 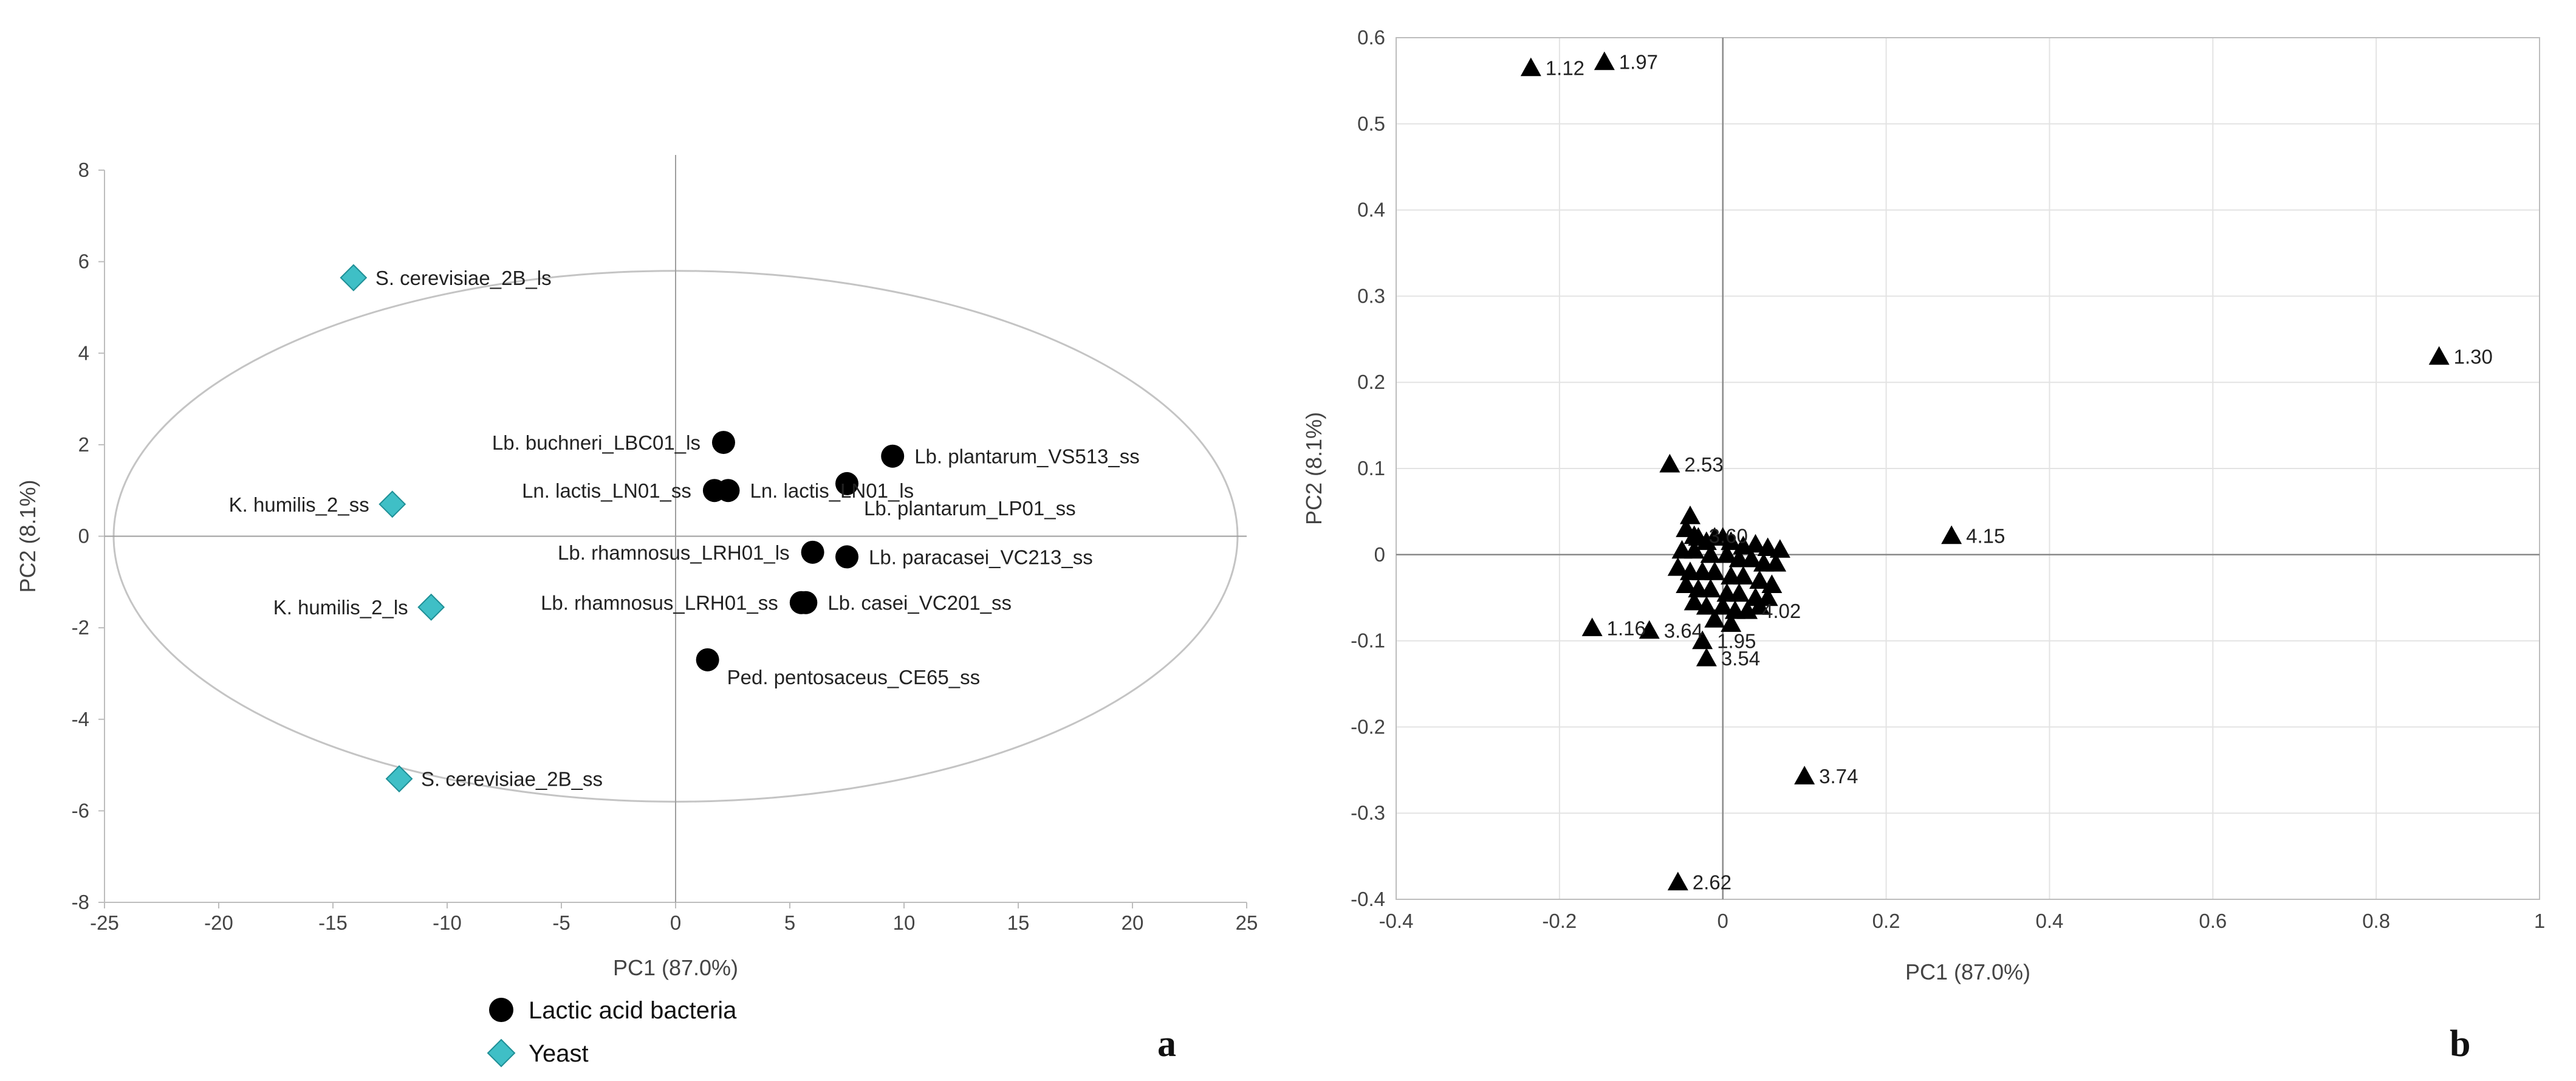 I want to click on panel-a-x-tick-label: -20, so click(x=218, y=922).